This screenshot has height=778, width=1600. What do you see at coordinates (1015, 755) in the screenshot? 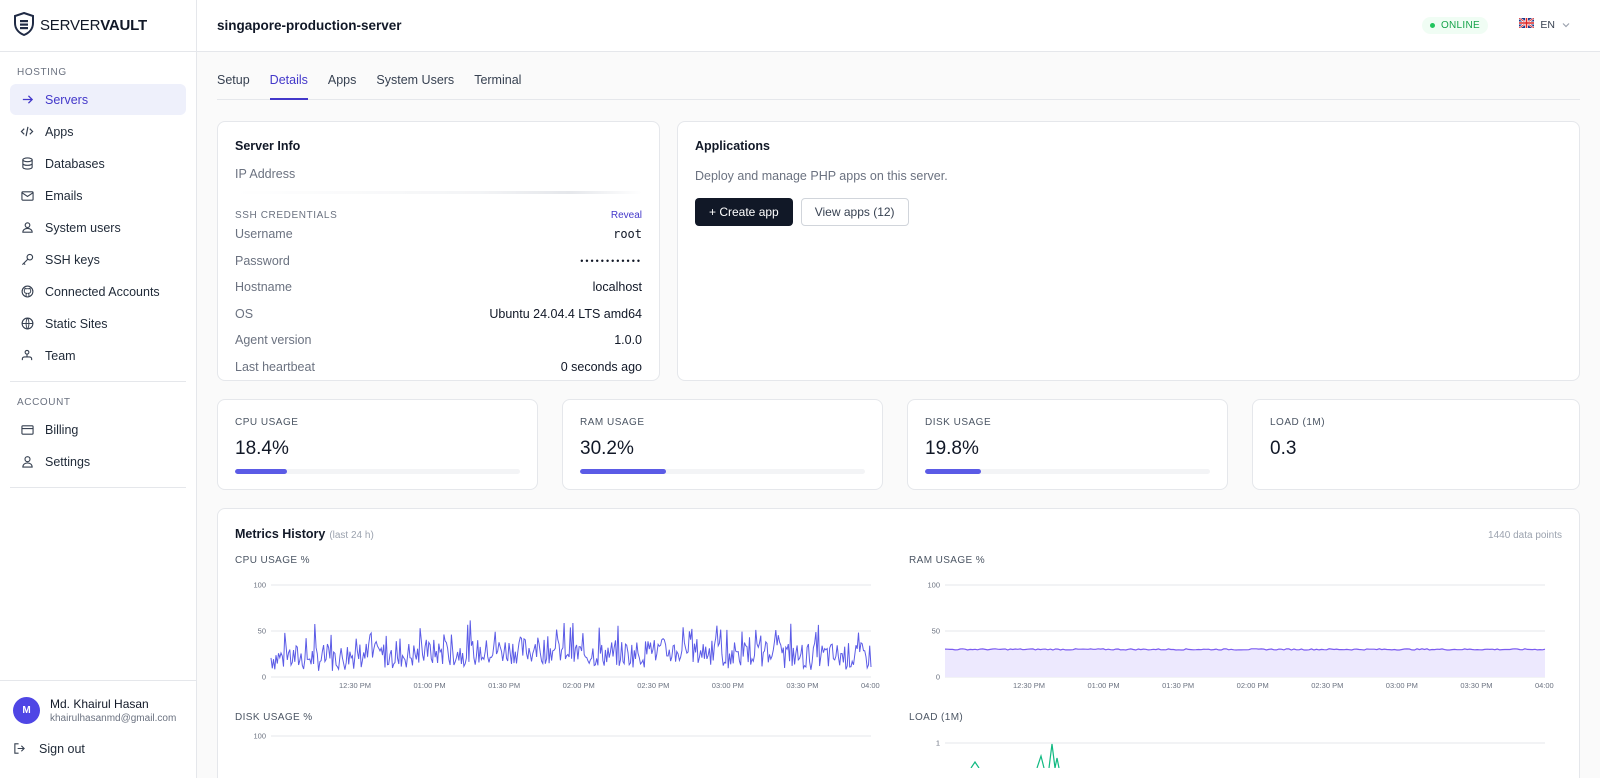
I see `load-spike-line` at bounding box center [1015, 755].